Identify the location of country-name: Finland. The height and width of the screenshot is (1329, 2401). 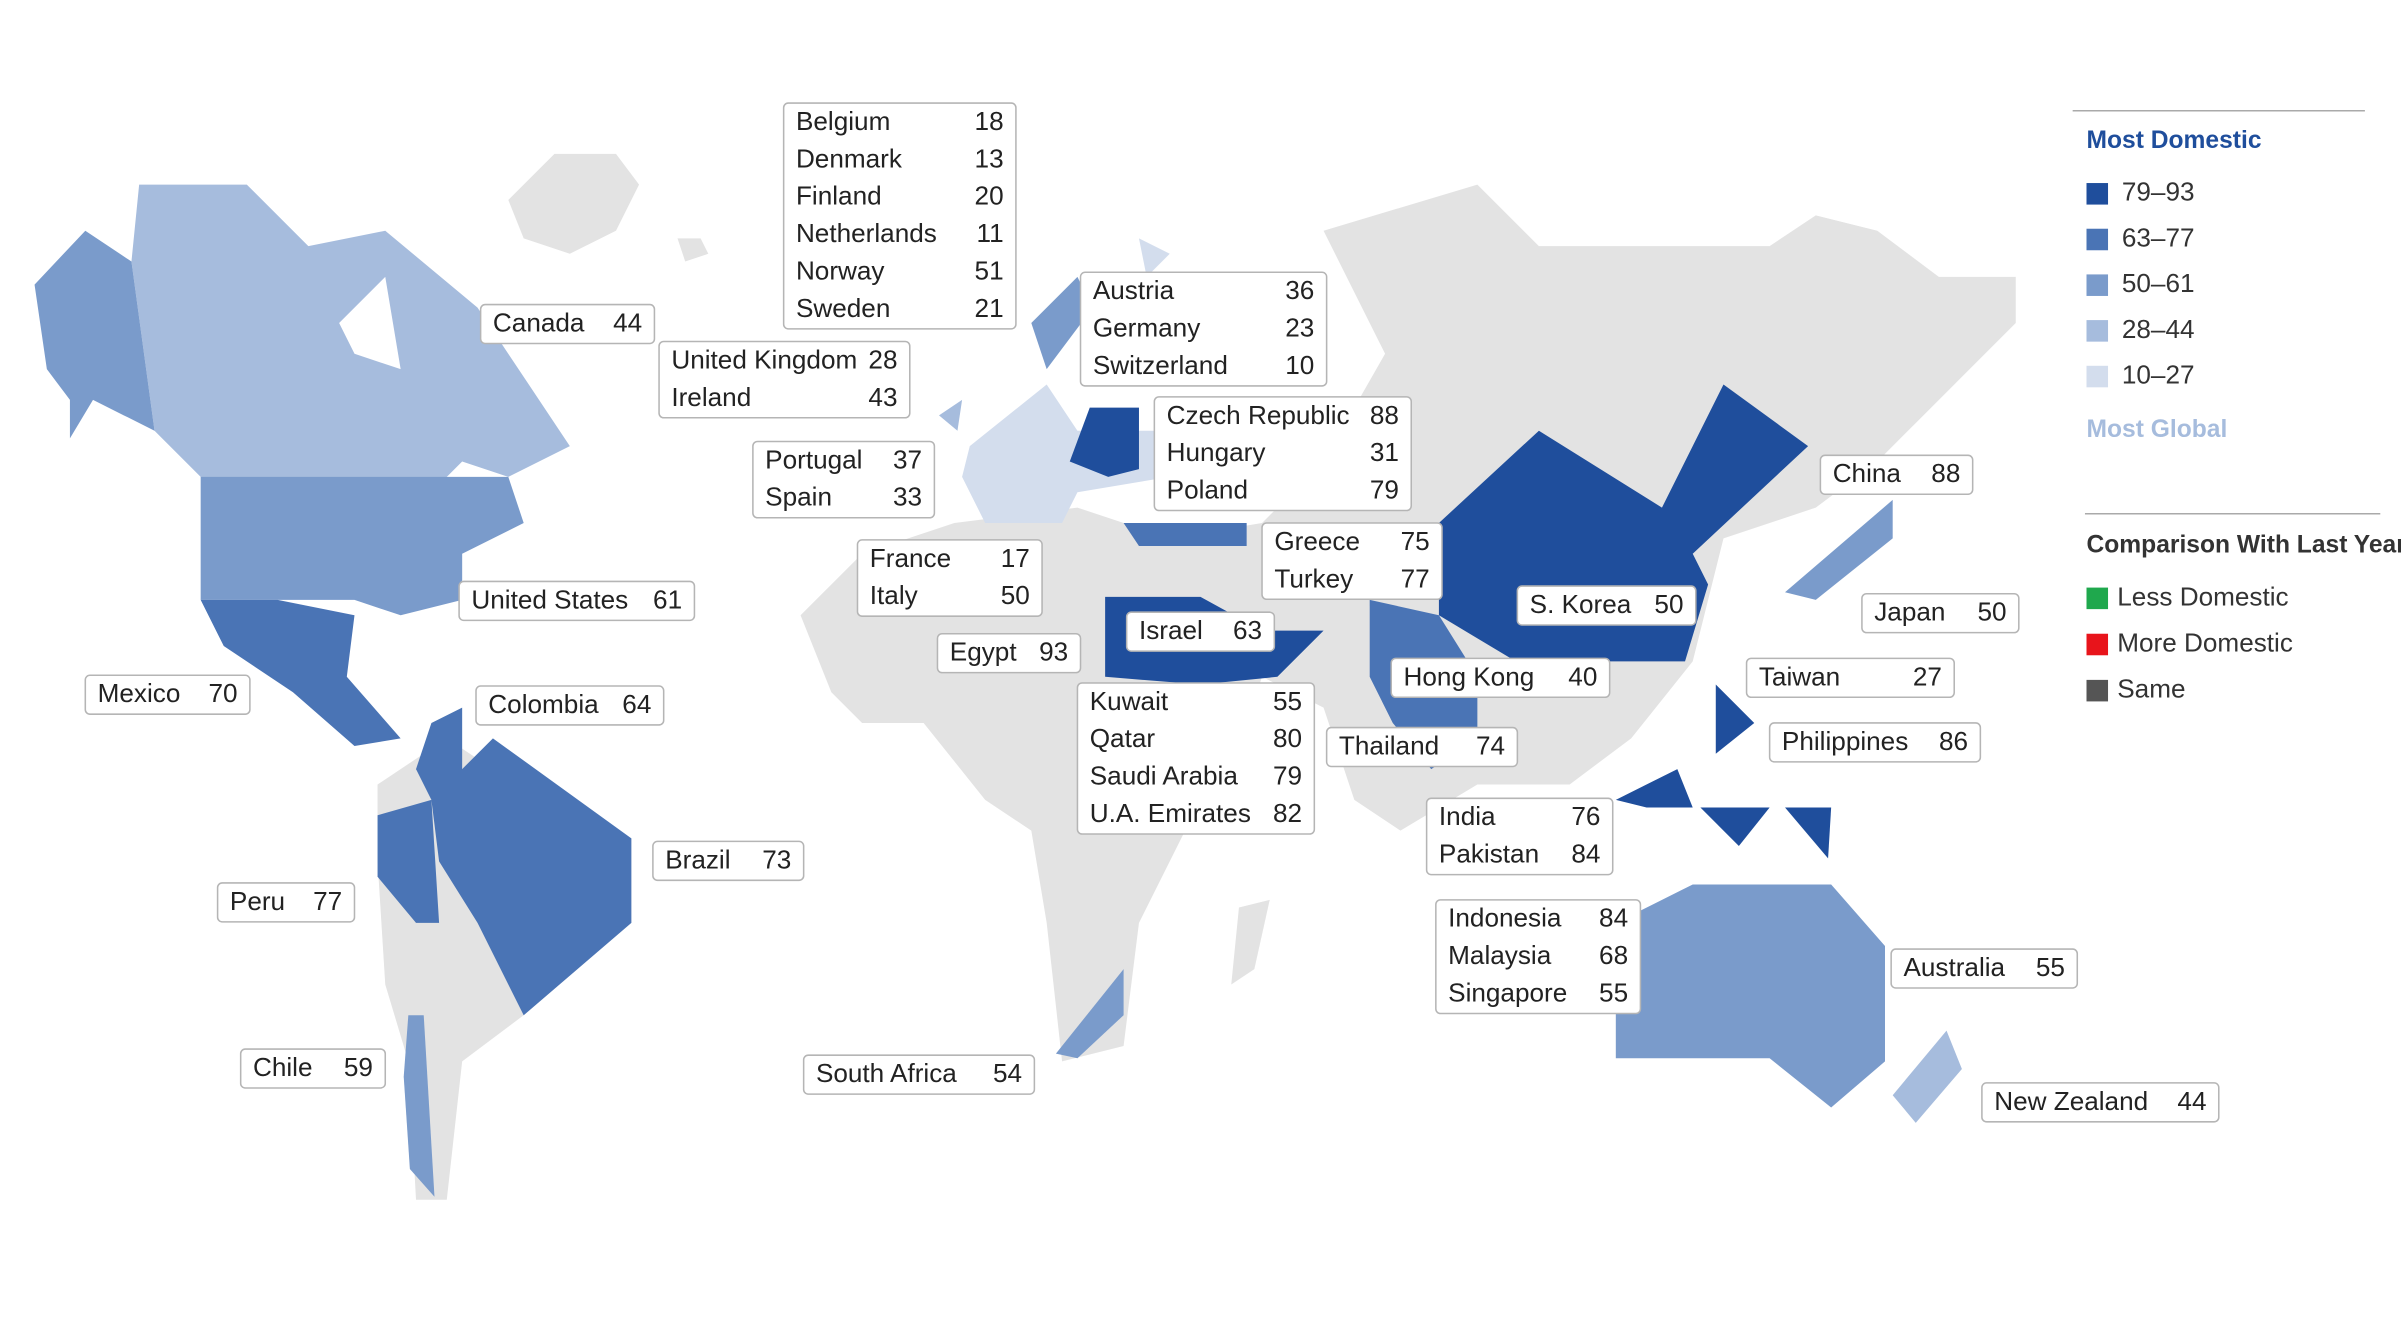
(839, 196).